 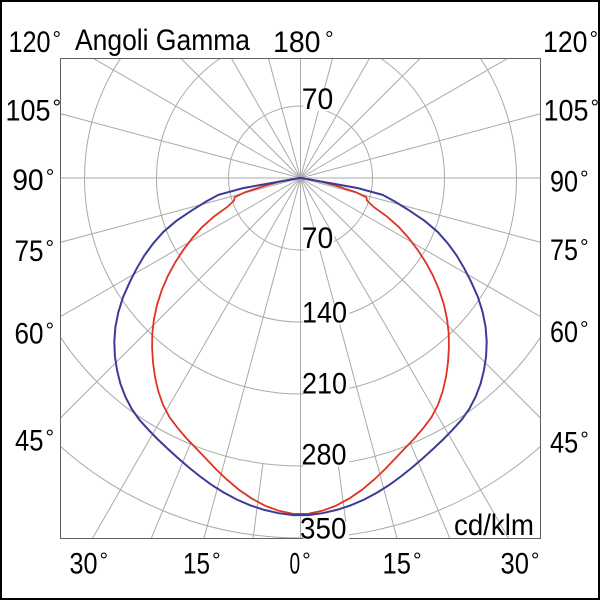 I want to click on svg-text: 350, so click(x=323, y=529).